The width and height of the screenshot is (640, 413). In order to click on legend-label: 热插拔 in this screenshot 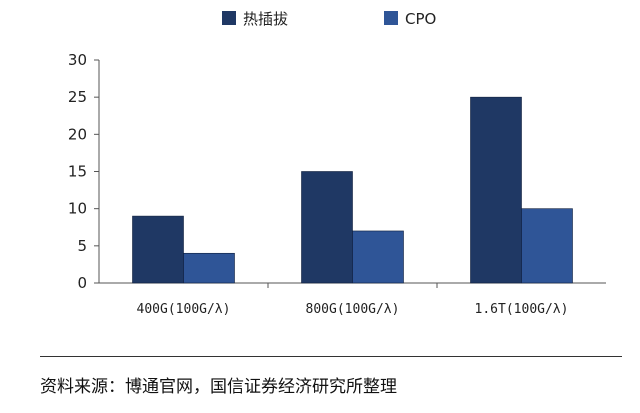, I will do `click(265, 19)`.